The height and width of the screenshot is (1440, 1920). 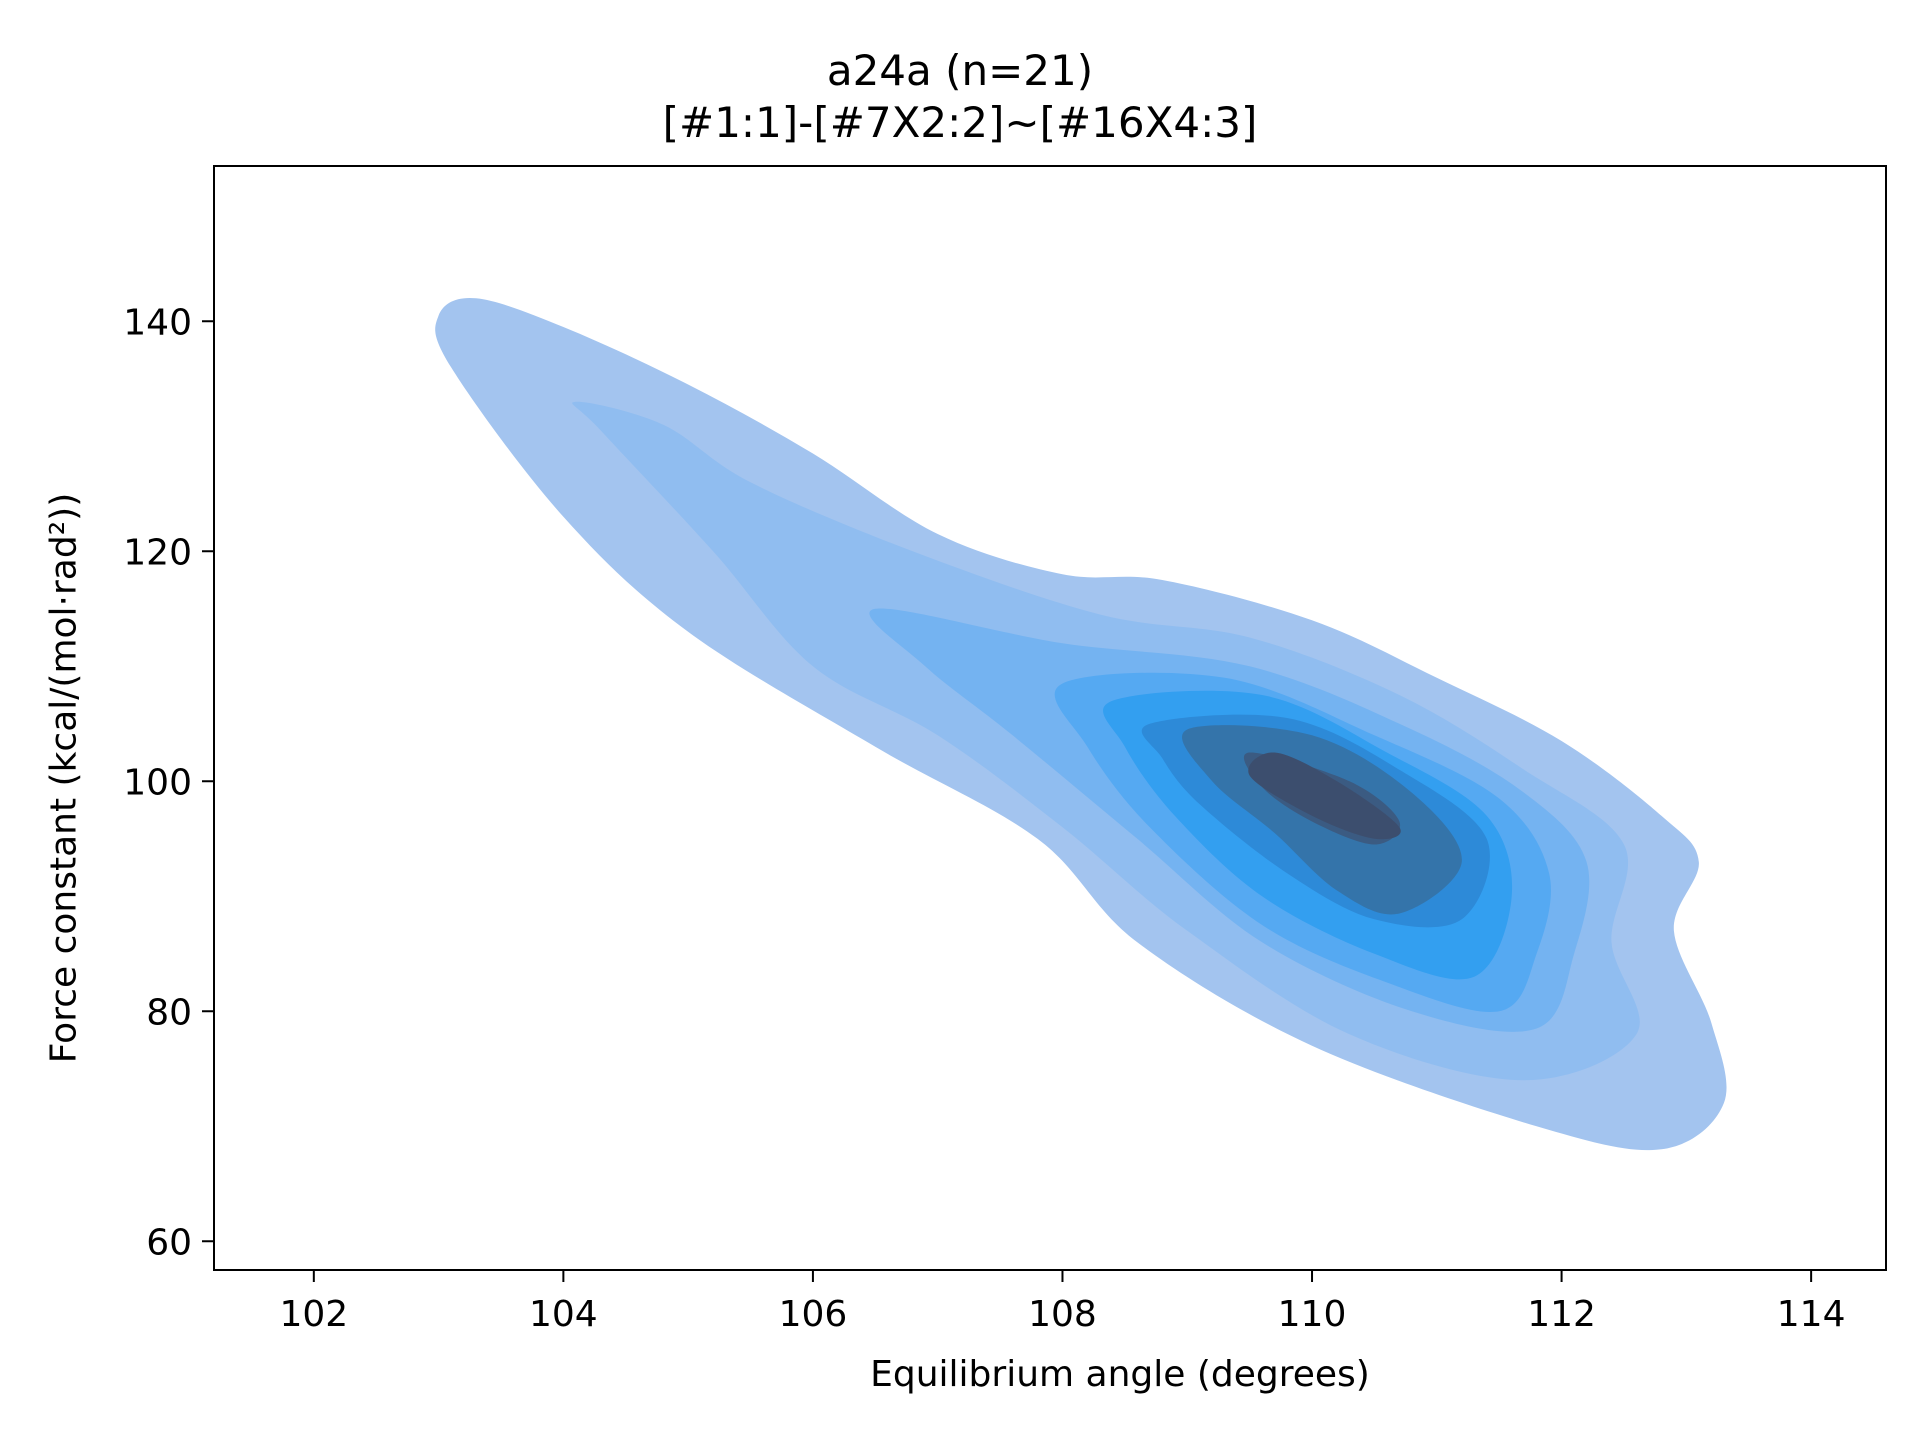 I want to click on x-tick-label: 108, so click(x=1062, y=1314).